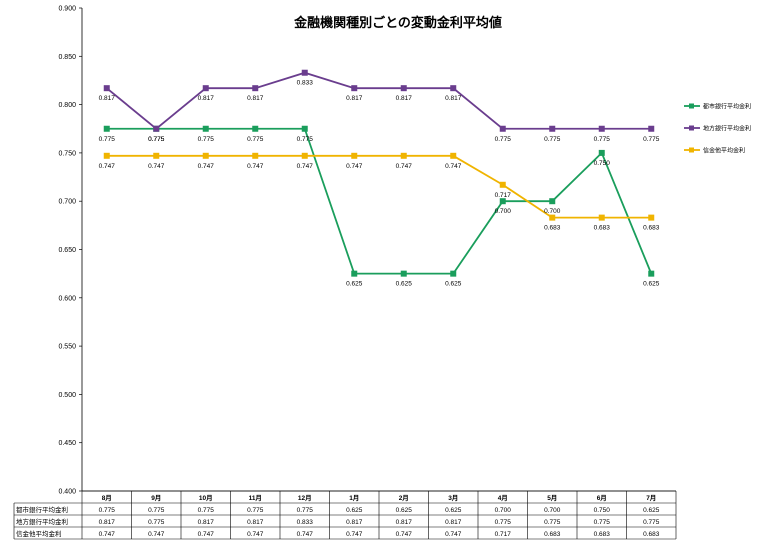 The width and height of the screenshot is (774, 543). Describe the element at coordinates (305, 498) in the screenshot. I see `x-tick-label: 12月` at that location.